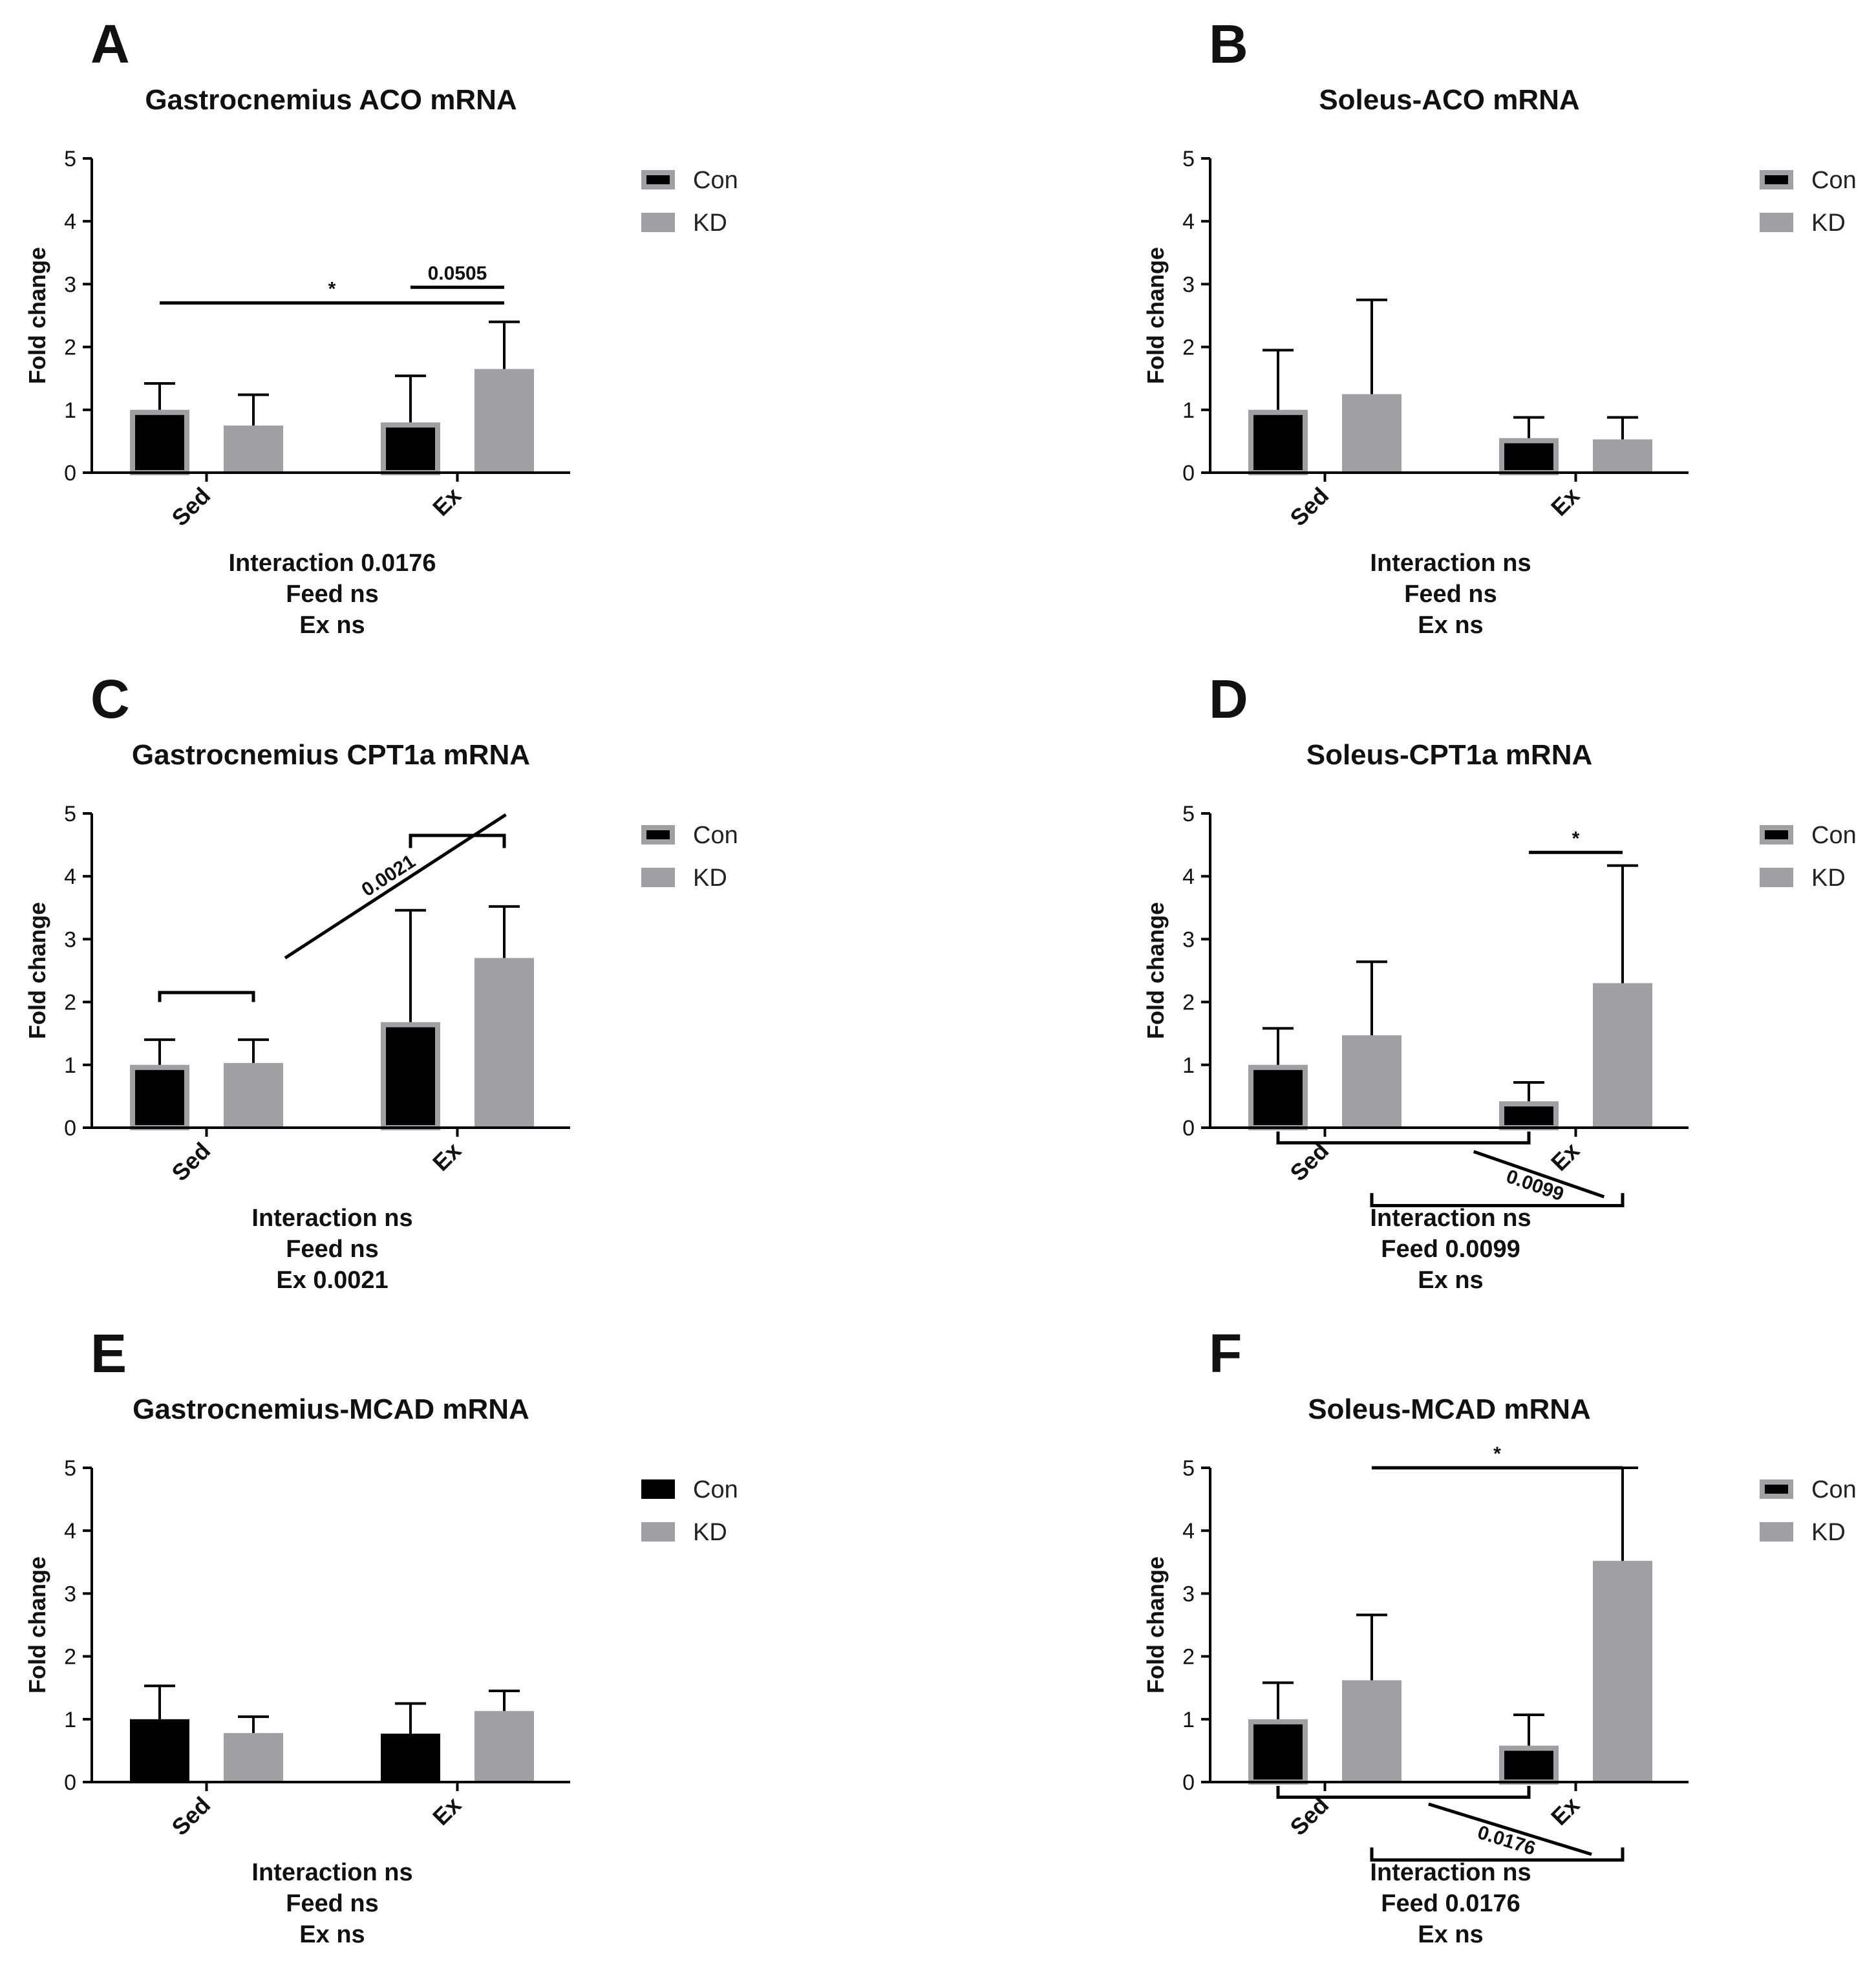 The width and height of the screenshot is (1876, 1967). What do you see at coordinates (111, 44) in the screenshot?
I see `panel-letter: A` at bounding box center [111, 44].